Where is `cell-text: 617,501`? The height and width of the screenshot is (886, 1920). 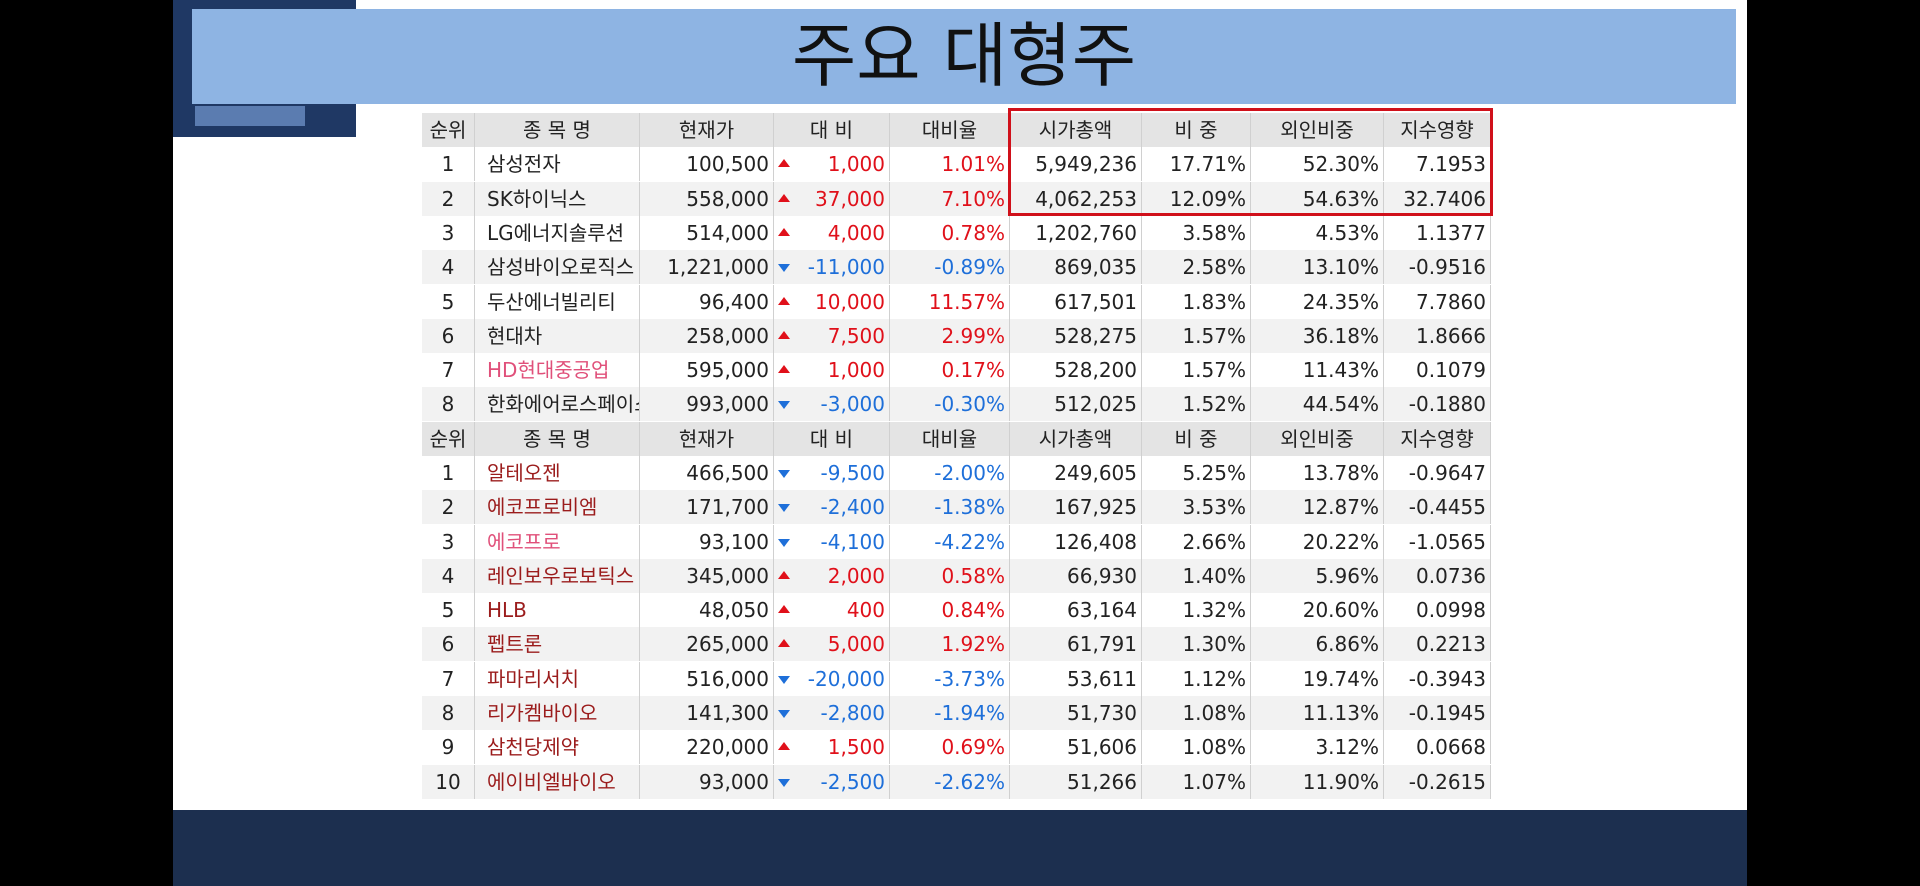 cell-text: 617,501 is located at coordinates (1095, 301).